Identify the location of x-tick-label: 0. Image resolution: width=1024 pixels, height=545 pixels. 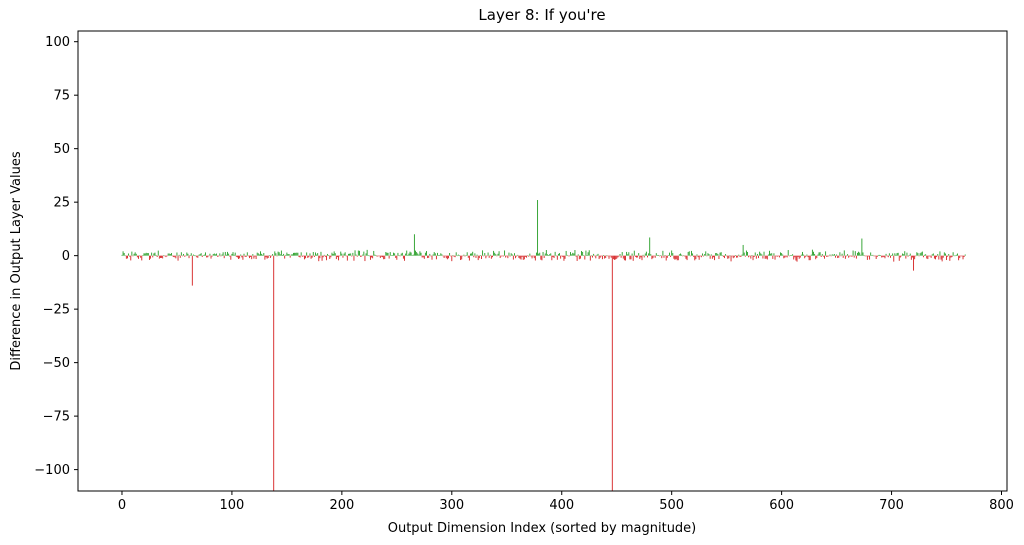
(122, 505).